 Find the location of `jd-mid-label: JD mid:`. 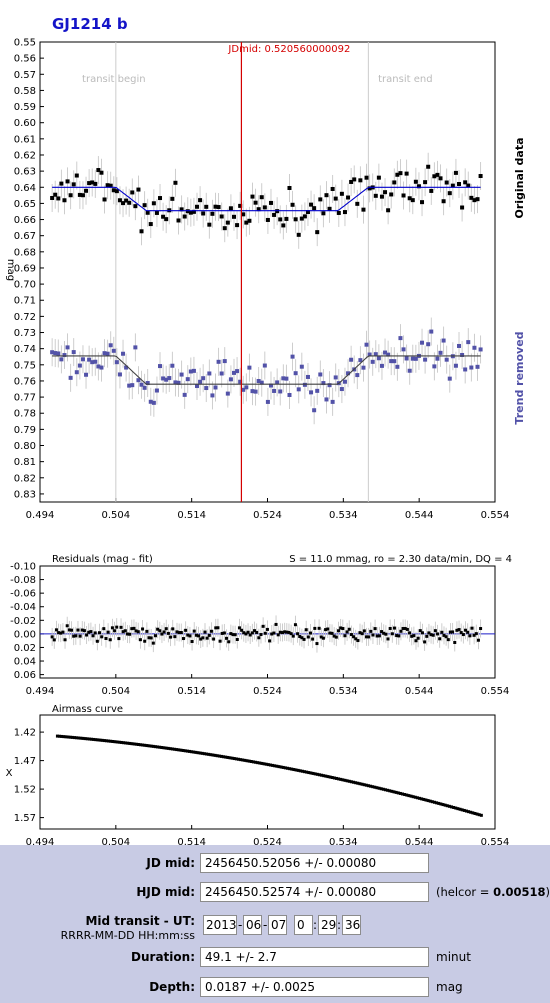

jd-mid-label: JD mid: is located at coordinates (170, 863).